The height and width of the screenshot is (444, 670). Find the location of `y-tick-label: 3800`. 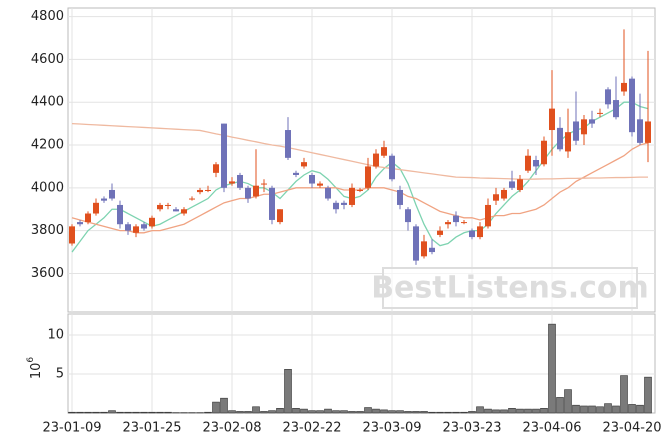

y-tick-label: 3800 is located at coordinates (47, 230).